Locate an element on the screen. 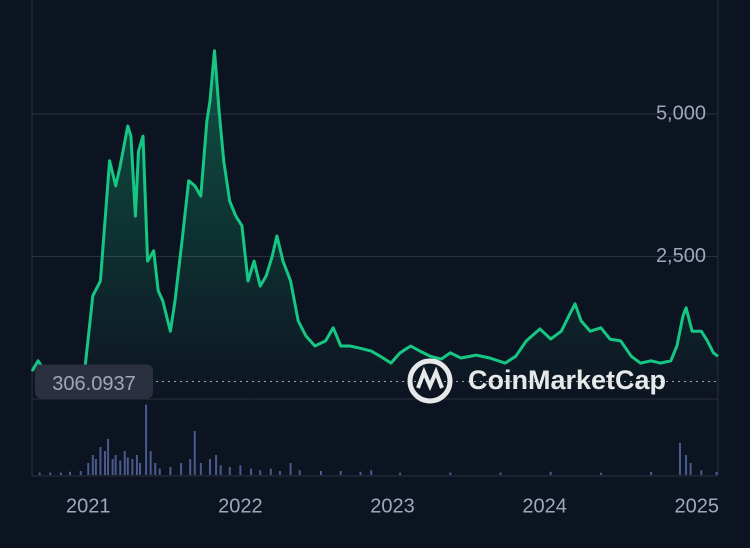 This screenshot has height=548, width=750. x-tick-label: 2025 is located at coordinates (696, 506).